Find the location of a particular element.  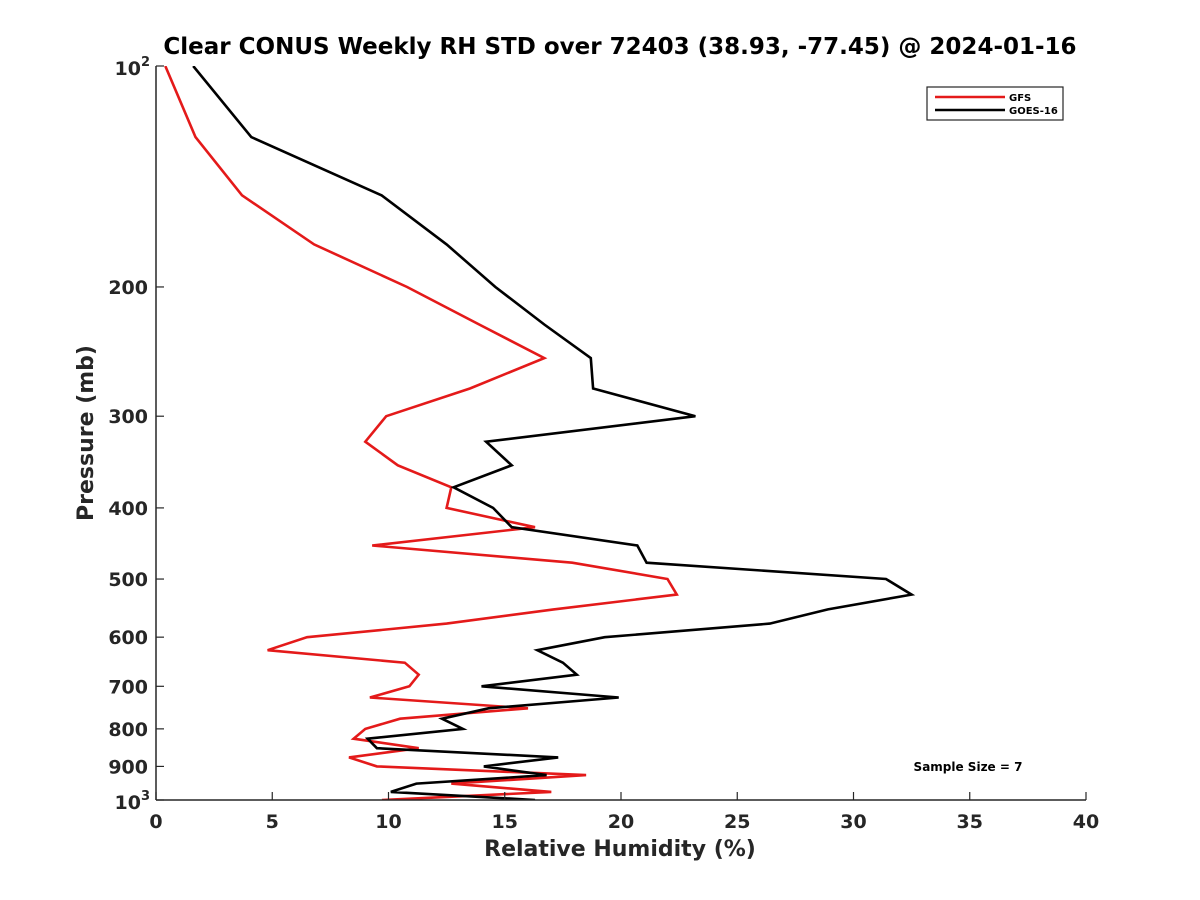

x-tick-label: 30 is located at coordinates (853, 822).